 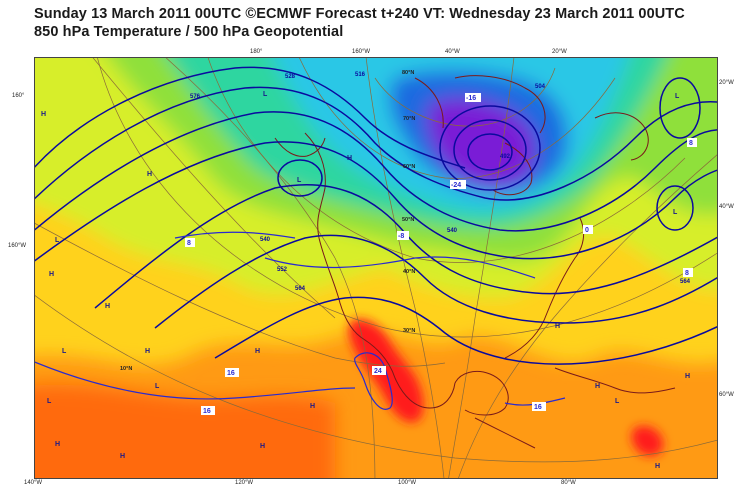 What do you see at coordinates (726, 395) in the screenshot?
I see `edge-label-60w-right: 60°W` at bounding box center [726, 395].